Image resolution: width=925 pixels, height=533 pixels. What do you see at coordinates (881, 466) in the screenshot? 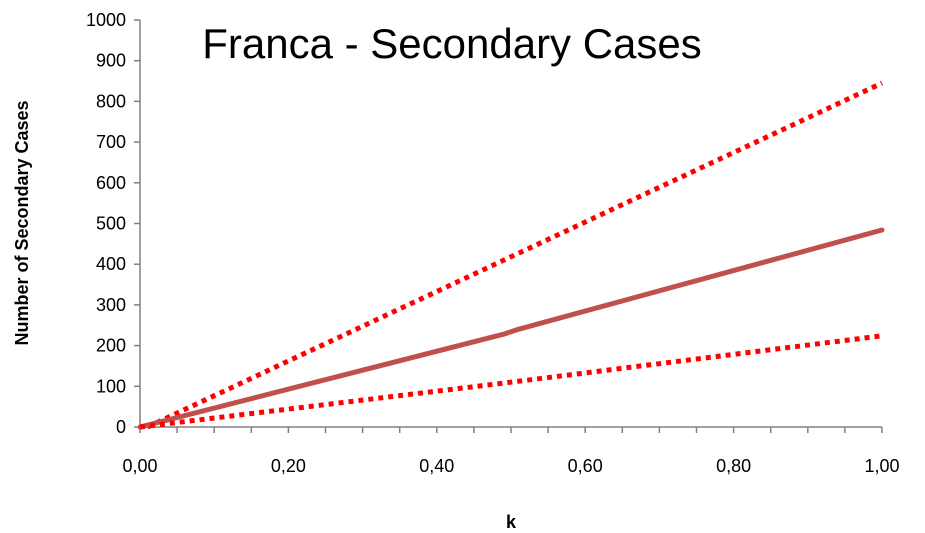
I see `x-tick-label: 1,00` at bounding box center [881, 466].